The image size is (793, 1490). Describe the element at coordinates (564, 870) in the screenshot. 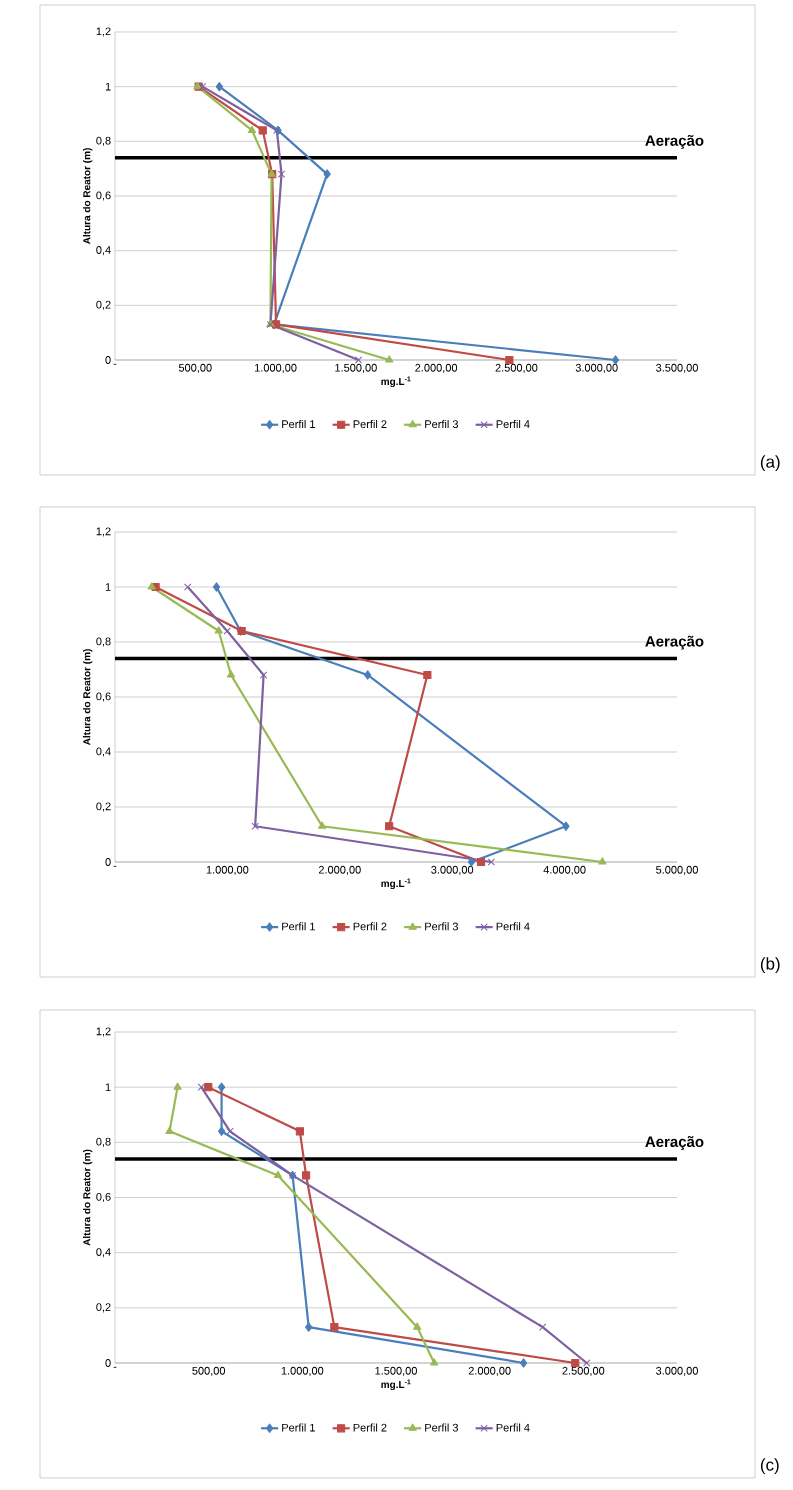

I see `x-tick-label: 4.000,00` at that location.